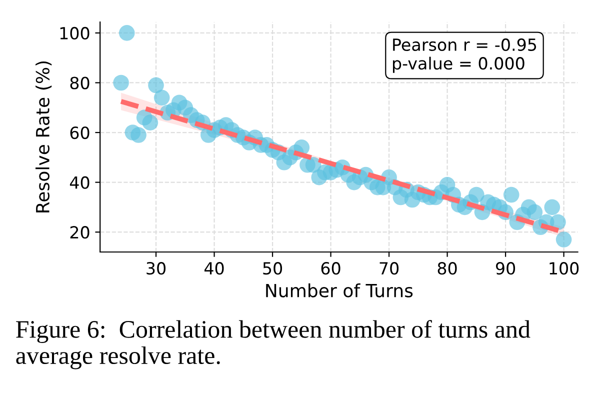 The image size is (614, 400). Describe the element at coordinates (80, 182) in the screenshot. I see `y-tick-label: 40` at that location.